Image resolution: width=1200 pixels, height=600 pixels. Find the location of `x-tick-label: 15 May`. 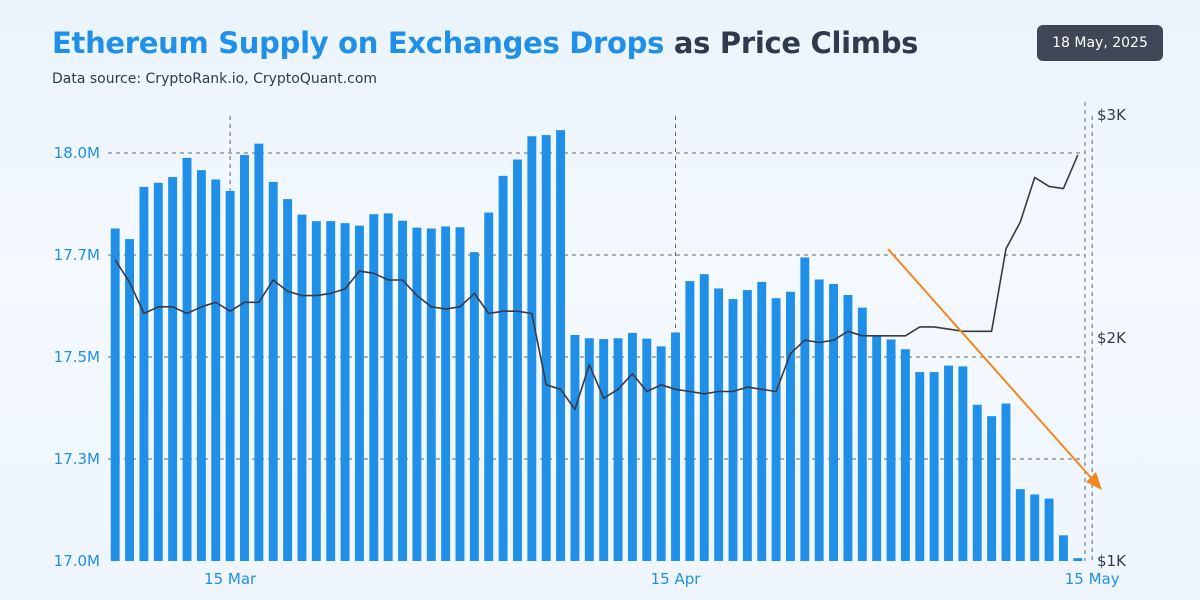

x-tick-label: 15 May is located at coordinates (1092, 579).